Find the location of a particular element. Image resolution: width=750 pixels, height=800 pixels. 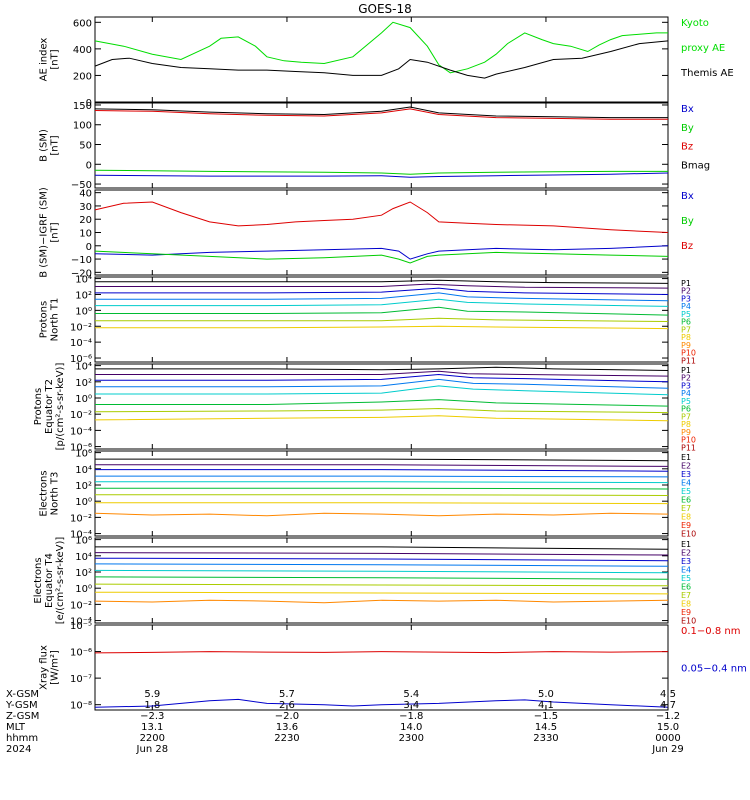

ephemeris-value: 4.7 is located at coordinates (668, 705).